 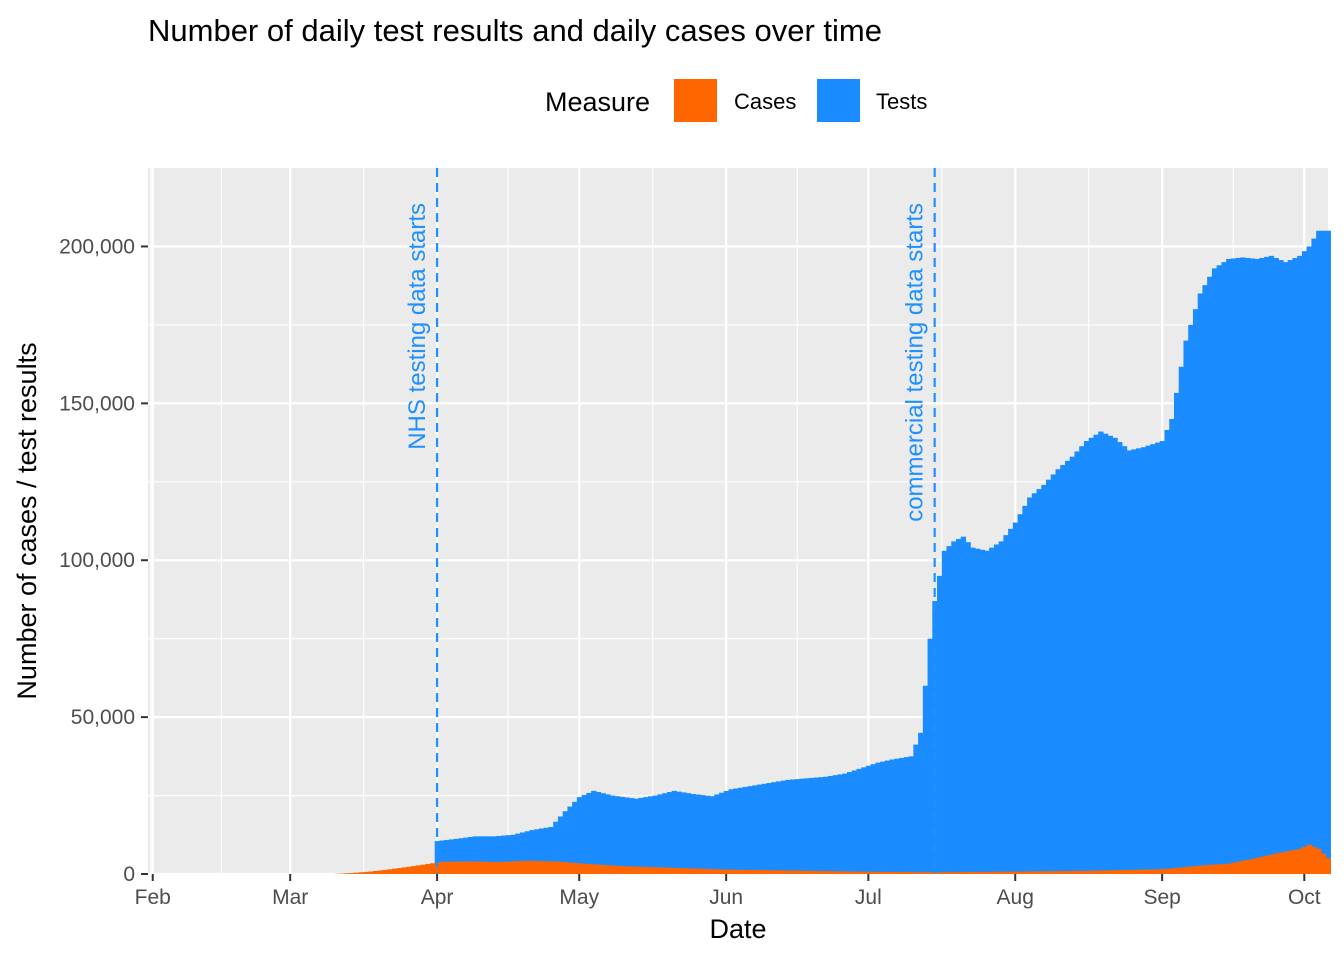 What do you see at coordinates (1304, 897) in the screenshot?
I see `x-tick-label: Oct` at bounding box center [1304, 897].